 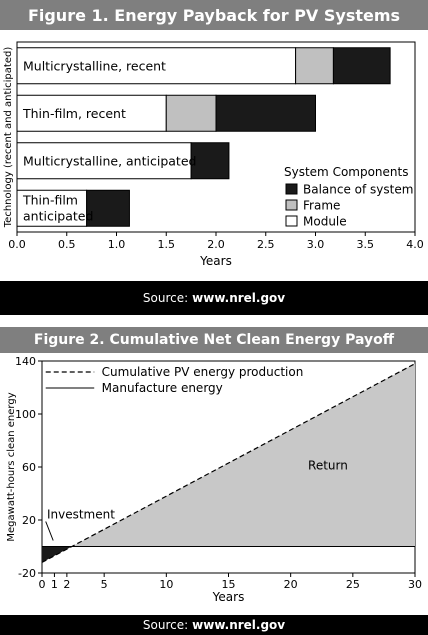 I want to click on x-tick-label: 1.0, so click(x=117, y=244).